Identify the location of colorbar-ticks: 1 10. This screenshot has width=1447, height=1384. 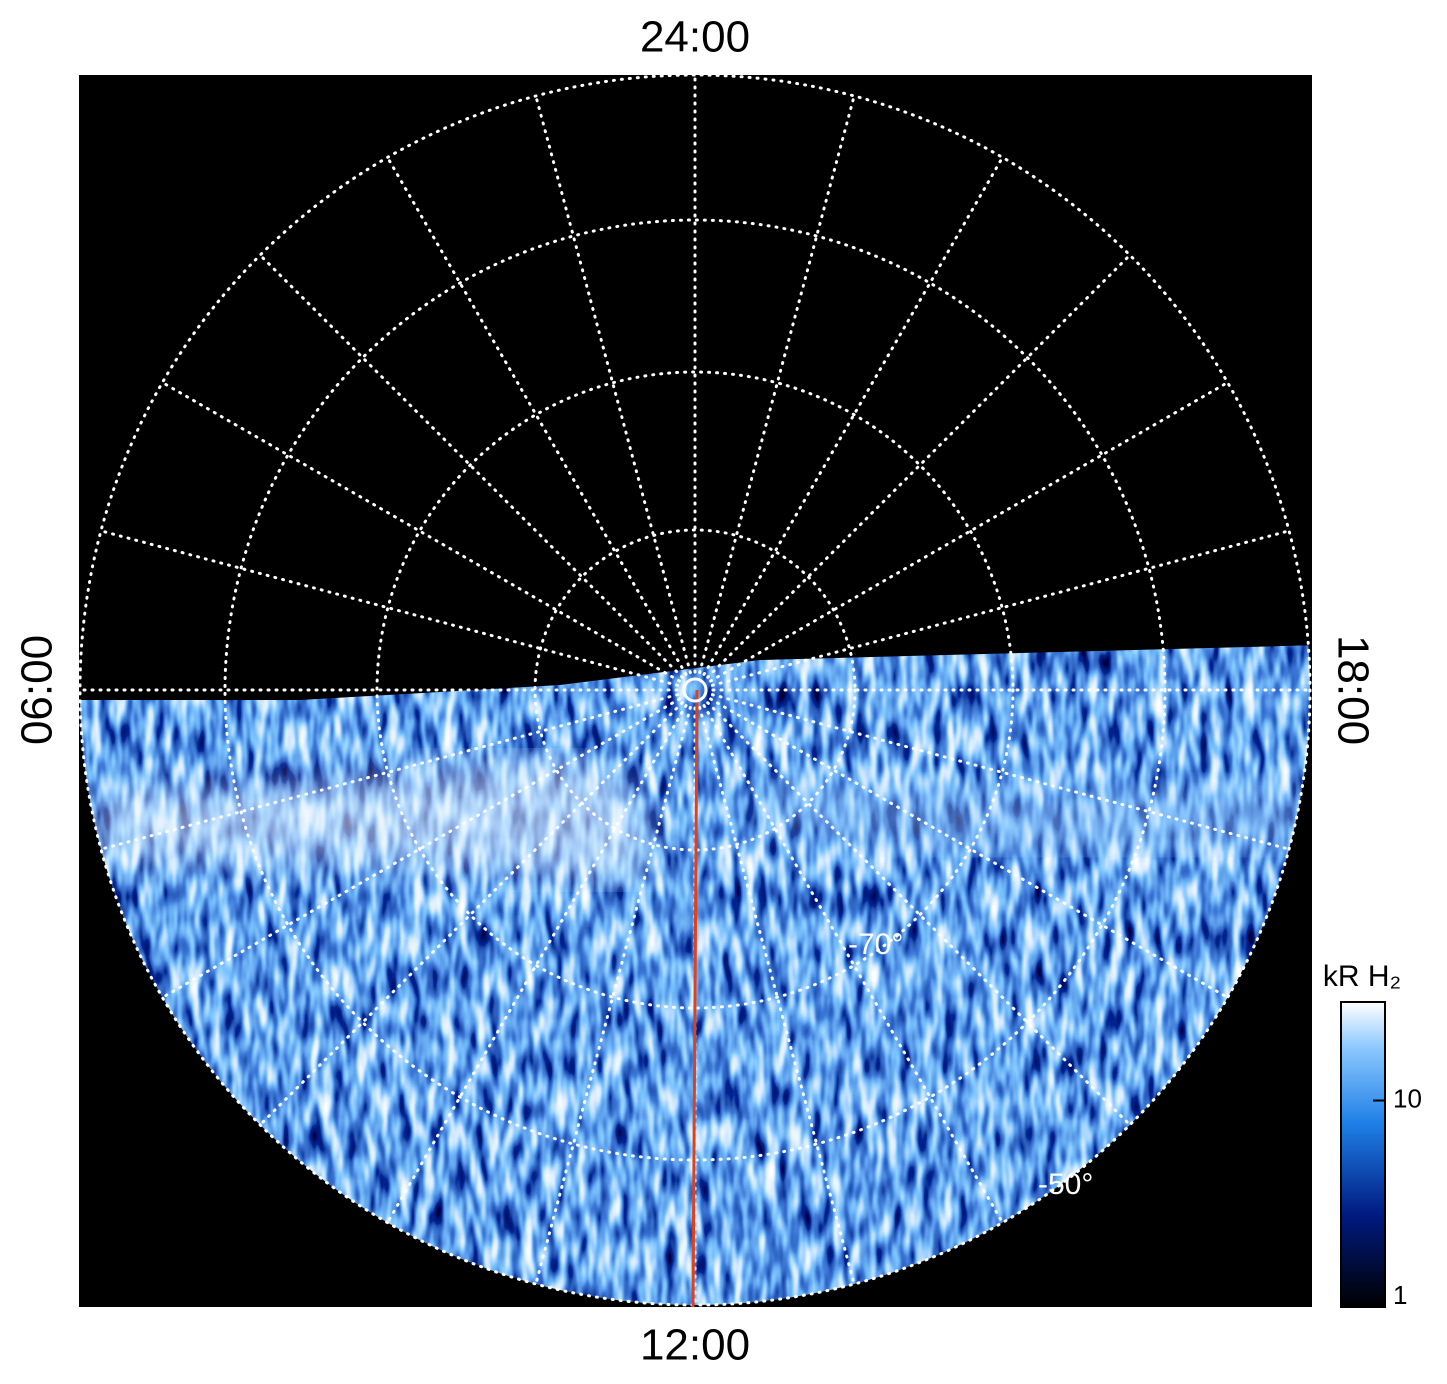
(1397, 1196).